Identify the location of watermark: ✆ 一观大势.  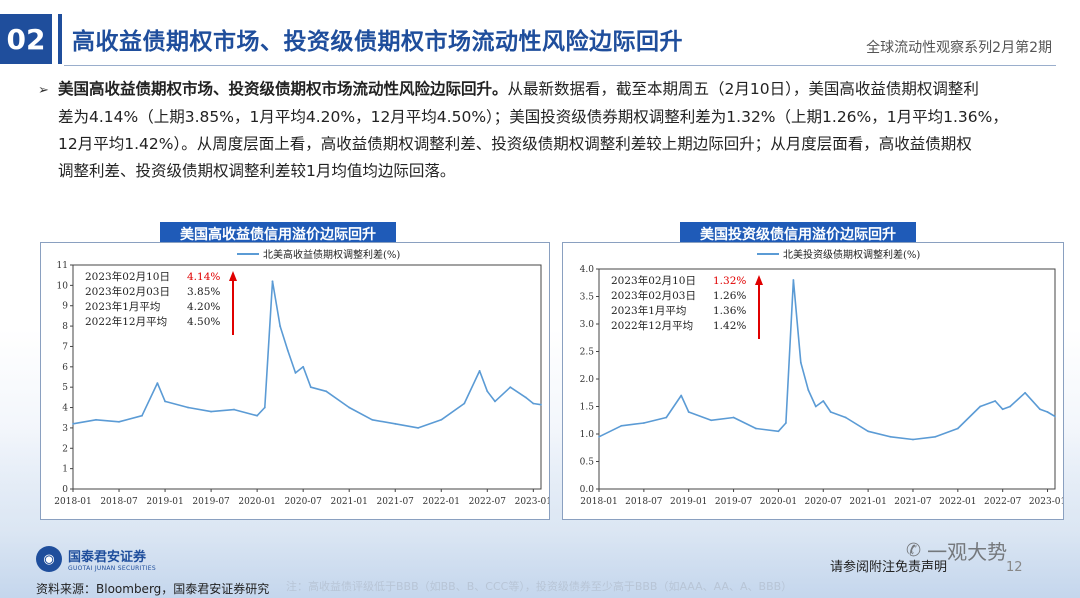
(956, 550).